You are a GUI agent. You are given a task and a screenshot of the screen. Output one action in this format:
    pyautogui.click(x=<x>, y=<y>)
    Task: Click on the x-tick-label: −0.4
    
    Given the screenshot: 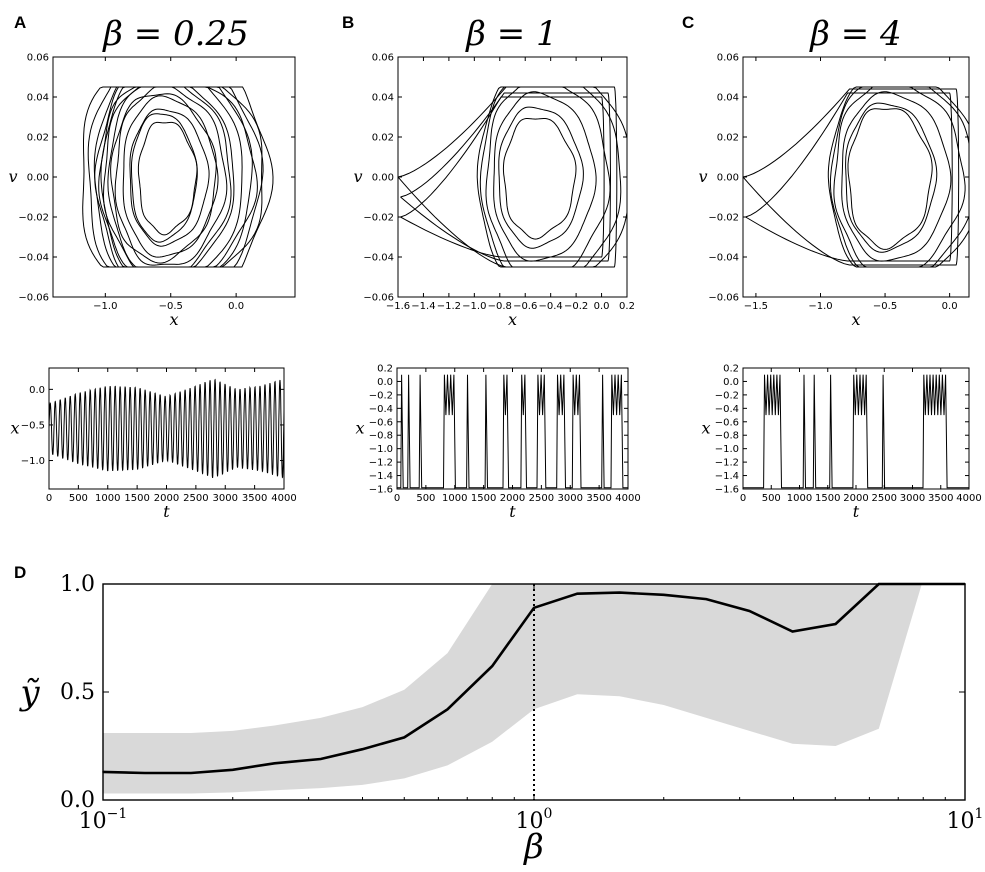 What is the action you would take?
    pyautogui.click(x=551, y=306)
    